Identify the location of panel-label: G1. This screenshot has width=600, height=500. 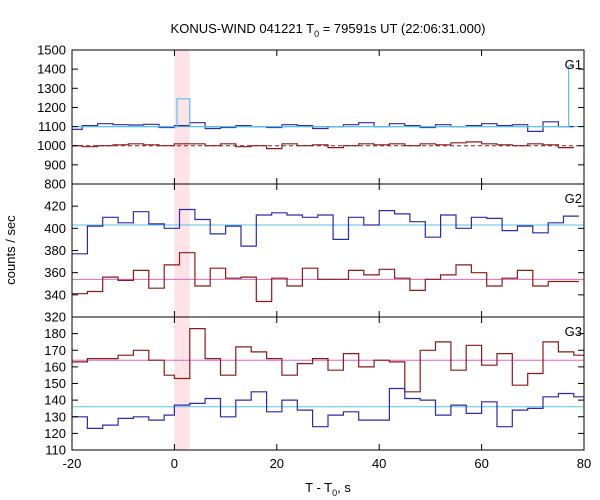
(573, 64).